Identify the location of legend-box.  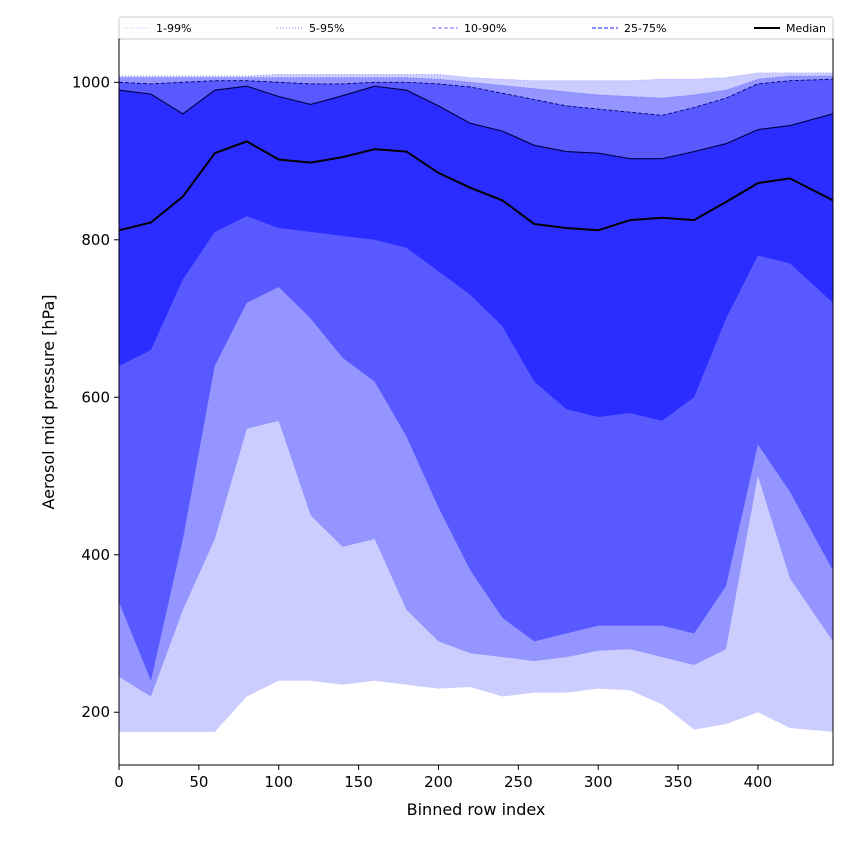
(476, 28).